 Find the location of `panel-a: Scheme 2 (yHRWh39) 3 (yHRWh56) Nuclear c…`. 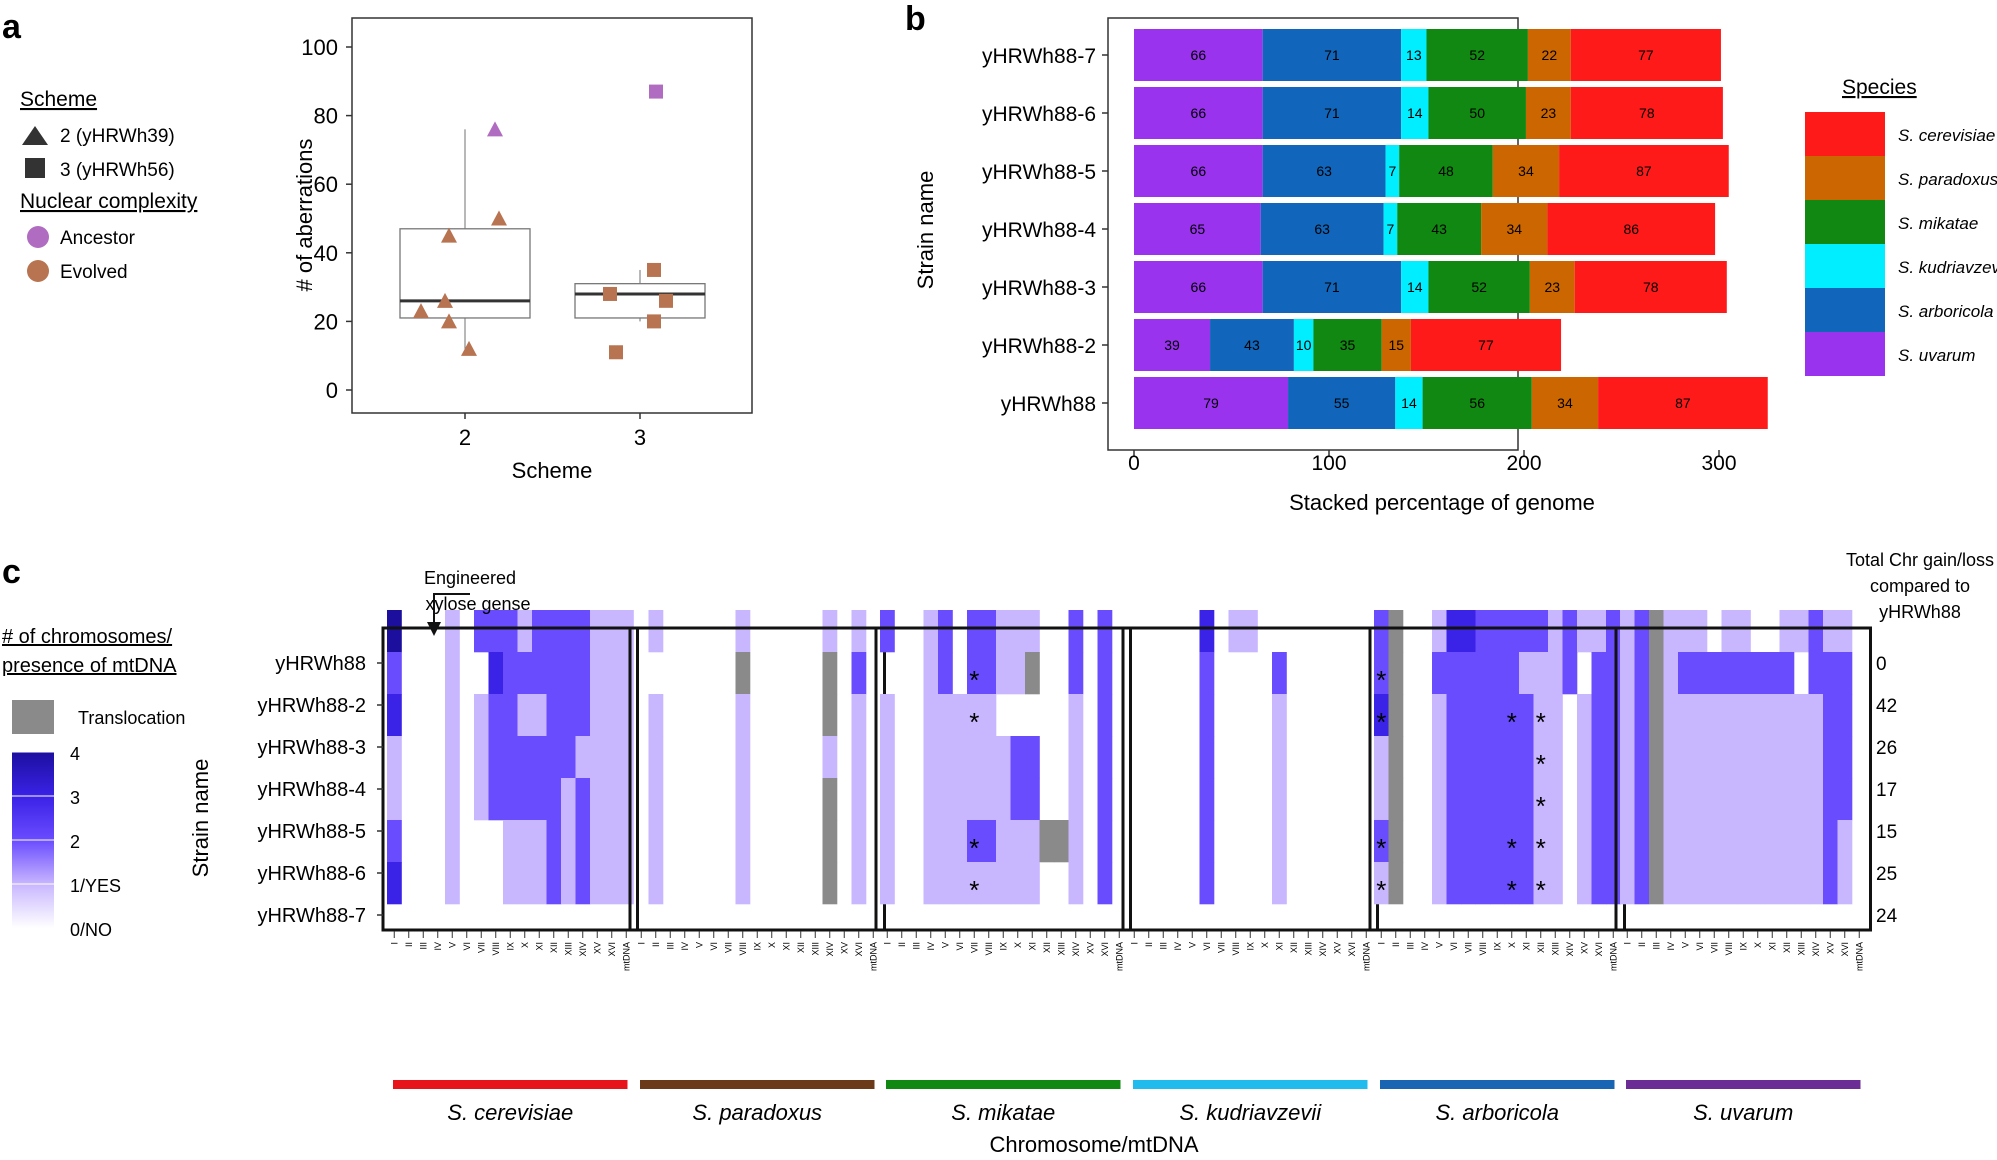

panel-a: Scheme 2 (yHRWh39) 3 (yHRWh56) Nuclear c… is located at coordinates (386, 250).